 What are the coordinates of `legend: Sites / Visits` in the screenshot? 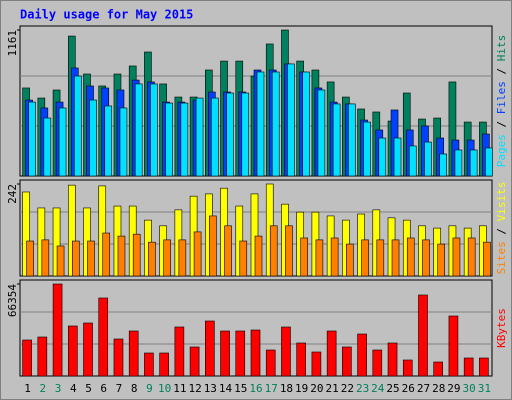 It's located at (501, 228).